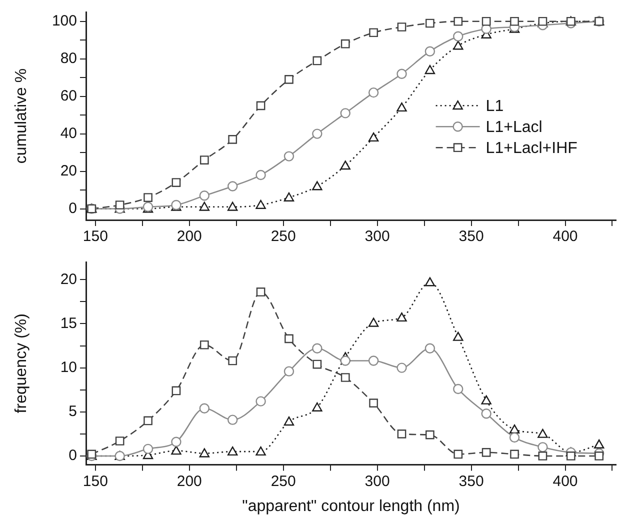 Image resolution: width=624 pixels, height=522 pixels. What do you see at coordinates (68, 367) in the screenshot?
I see `y-tick-label: 10` at bounding box center [68, 367].